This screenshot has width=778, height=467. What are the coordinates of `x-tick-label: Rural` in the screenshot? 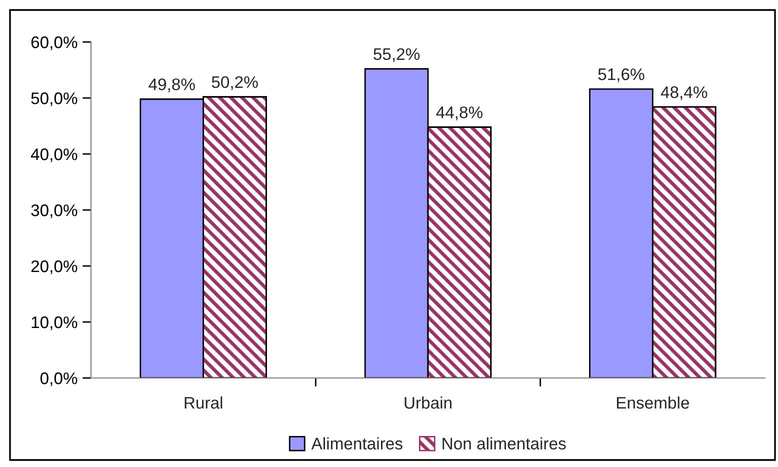 It's located at (203, 402).